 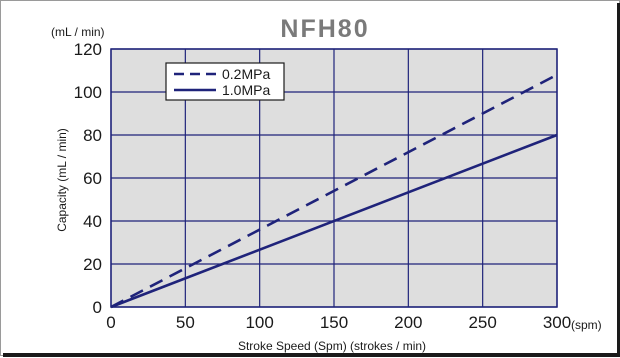 What do you see at coordinates (246, 90) in the screenshot?
I see `legend-label-2: 1.0MPa` at bounding box center [246, 90].